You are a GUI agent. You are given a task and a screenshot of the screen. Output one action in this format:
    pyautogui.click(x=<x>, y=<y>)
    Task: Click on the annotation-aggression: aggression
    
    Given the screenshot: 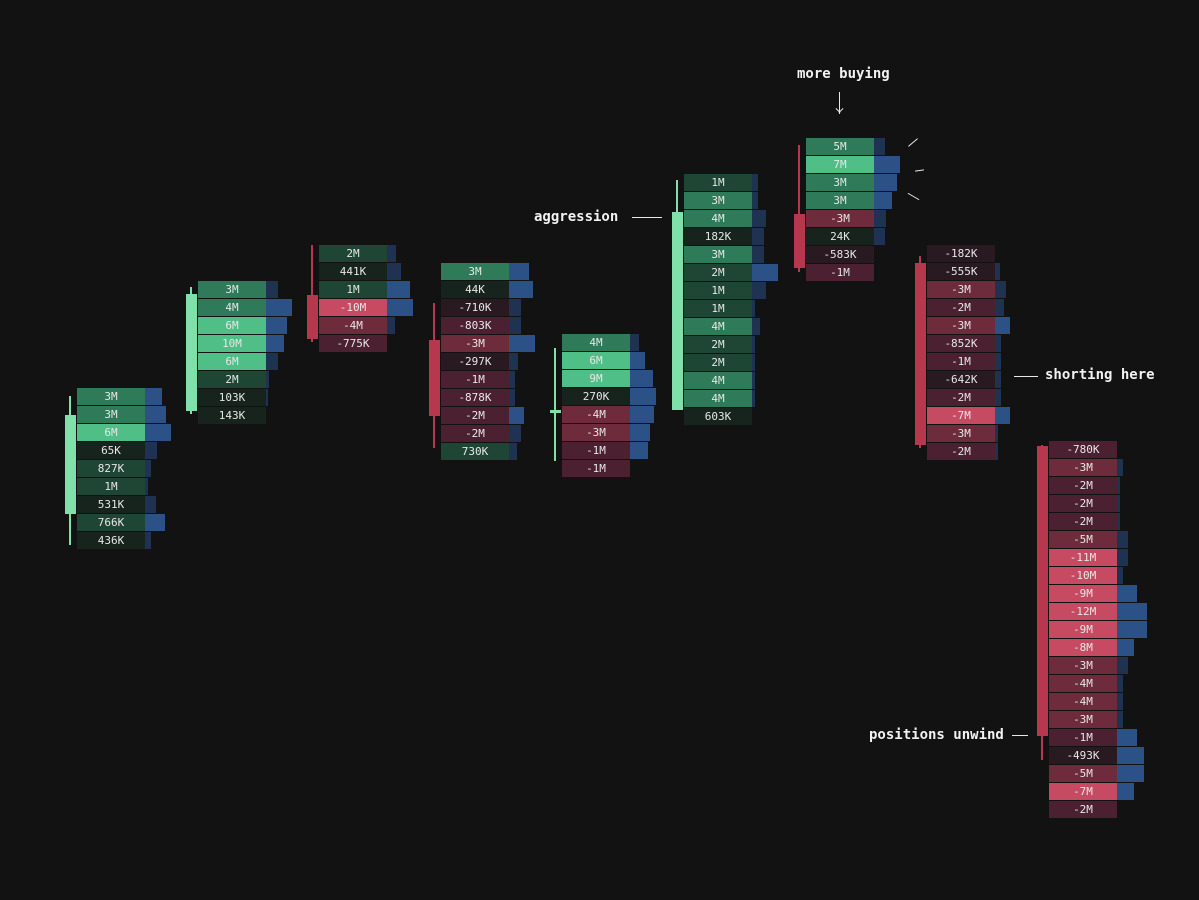 What is the action you would take?
    pyautogui.click(x=576, y=217)
    